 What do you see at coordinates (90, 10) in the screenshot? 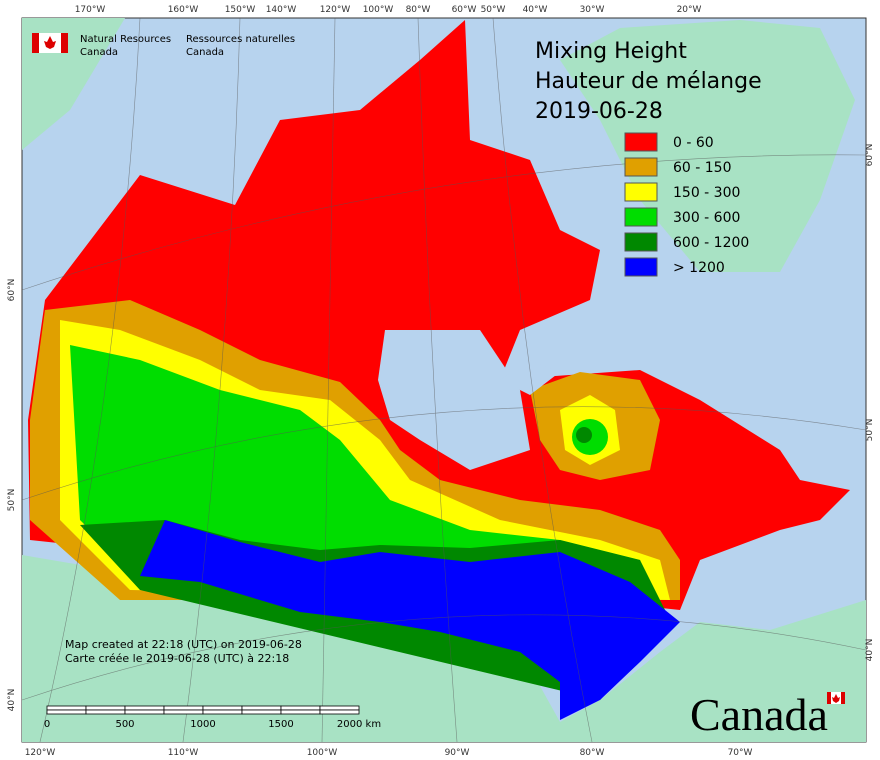
I see `lon-label: 170°W` at bounding box center [90, 10].